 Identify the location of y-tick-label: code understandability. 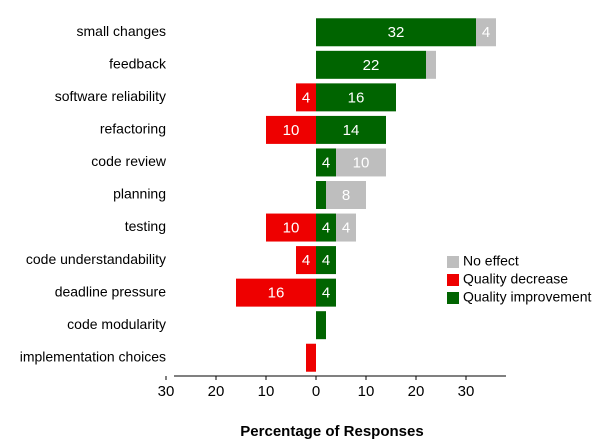
(96, 259).